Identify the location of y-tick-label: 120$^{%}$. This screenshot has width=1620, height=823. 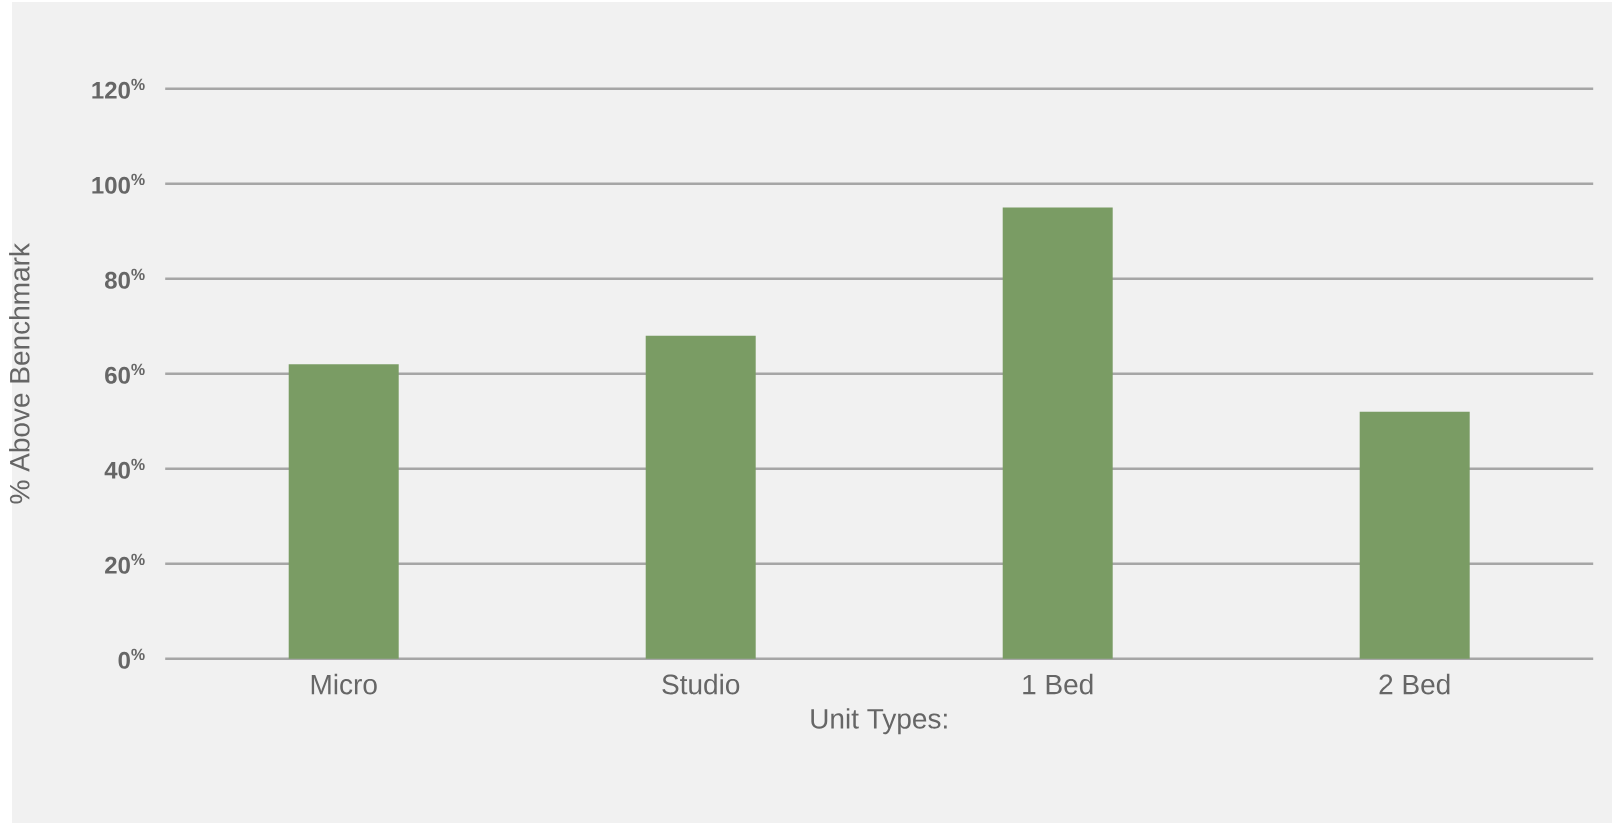
(118, 88).